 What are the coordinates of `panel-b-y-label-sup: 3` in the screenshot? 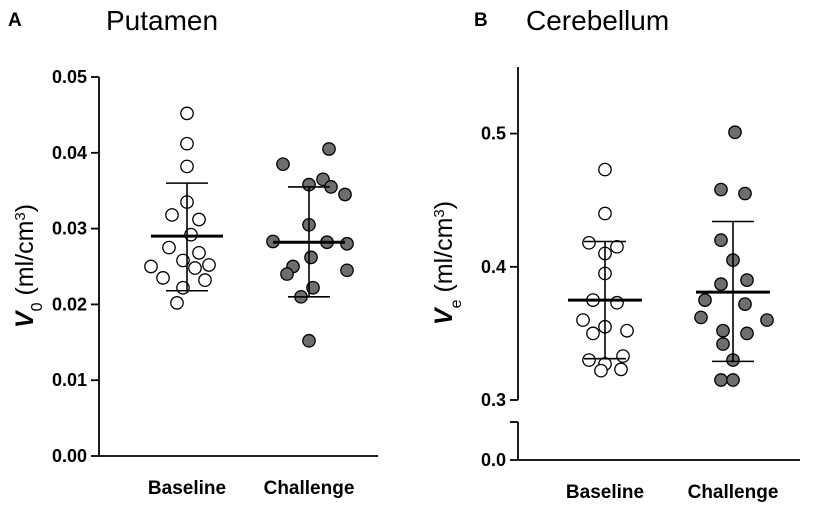 It's located at (439, 213).